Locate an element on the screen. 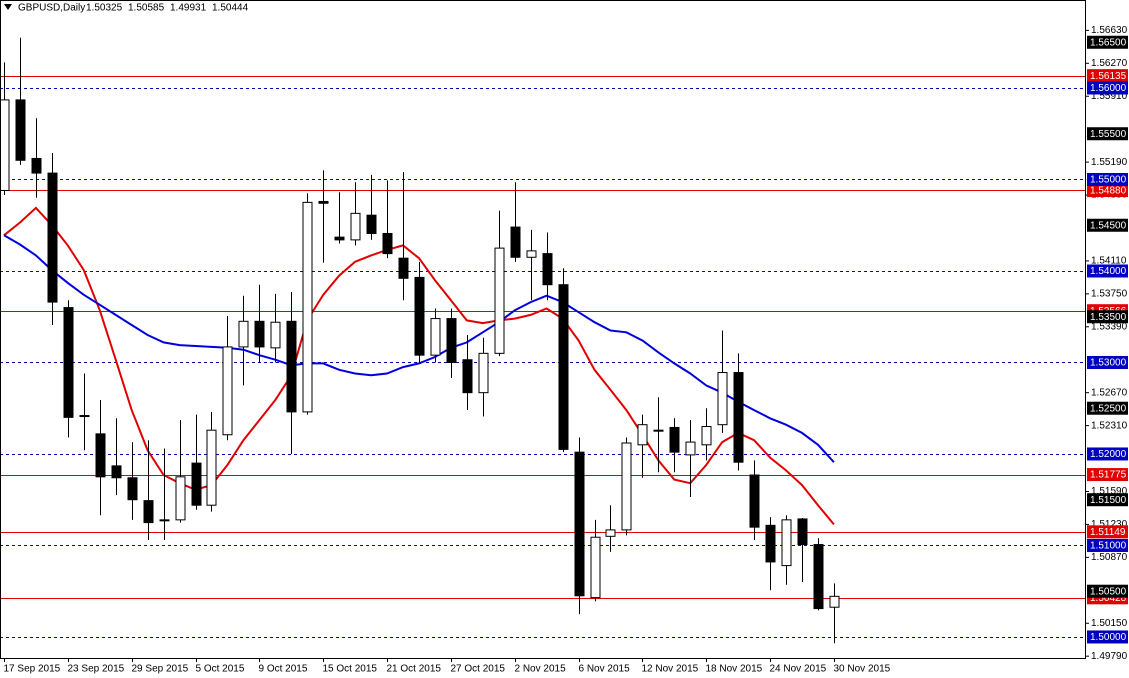 The width and height of the screenshot is (1129, 678). y-tick-label: 1.51230 is located at coordinates (1109, 524).